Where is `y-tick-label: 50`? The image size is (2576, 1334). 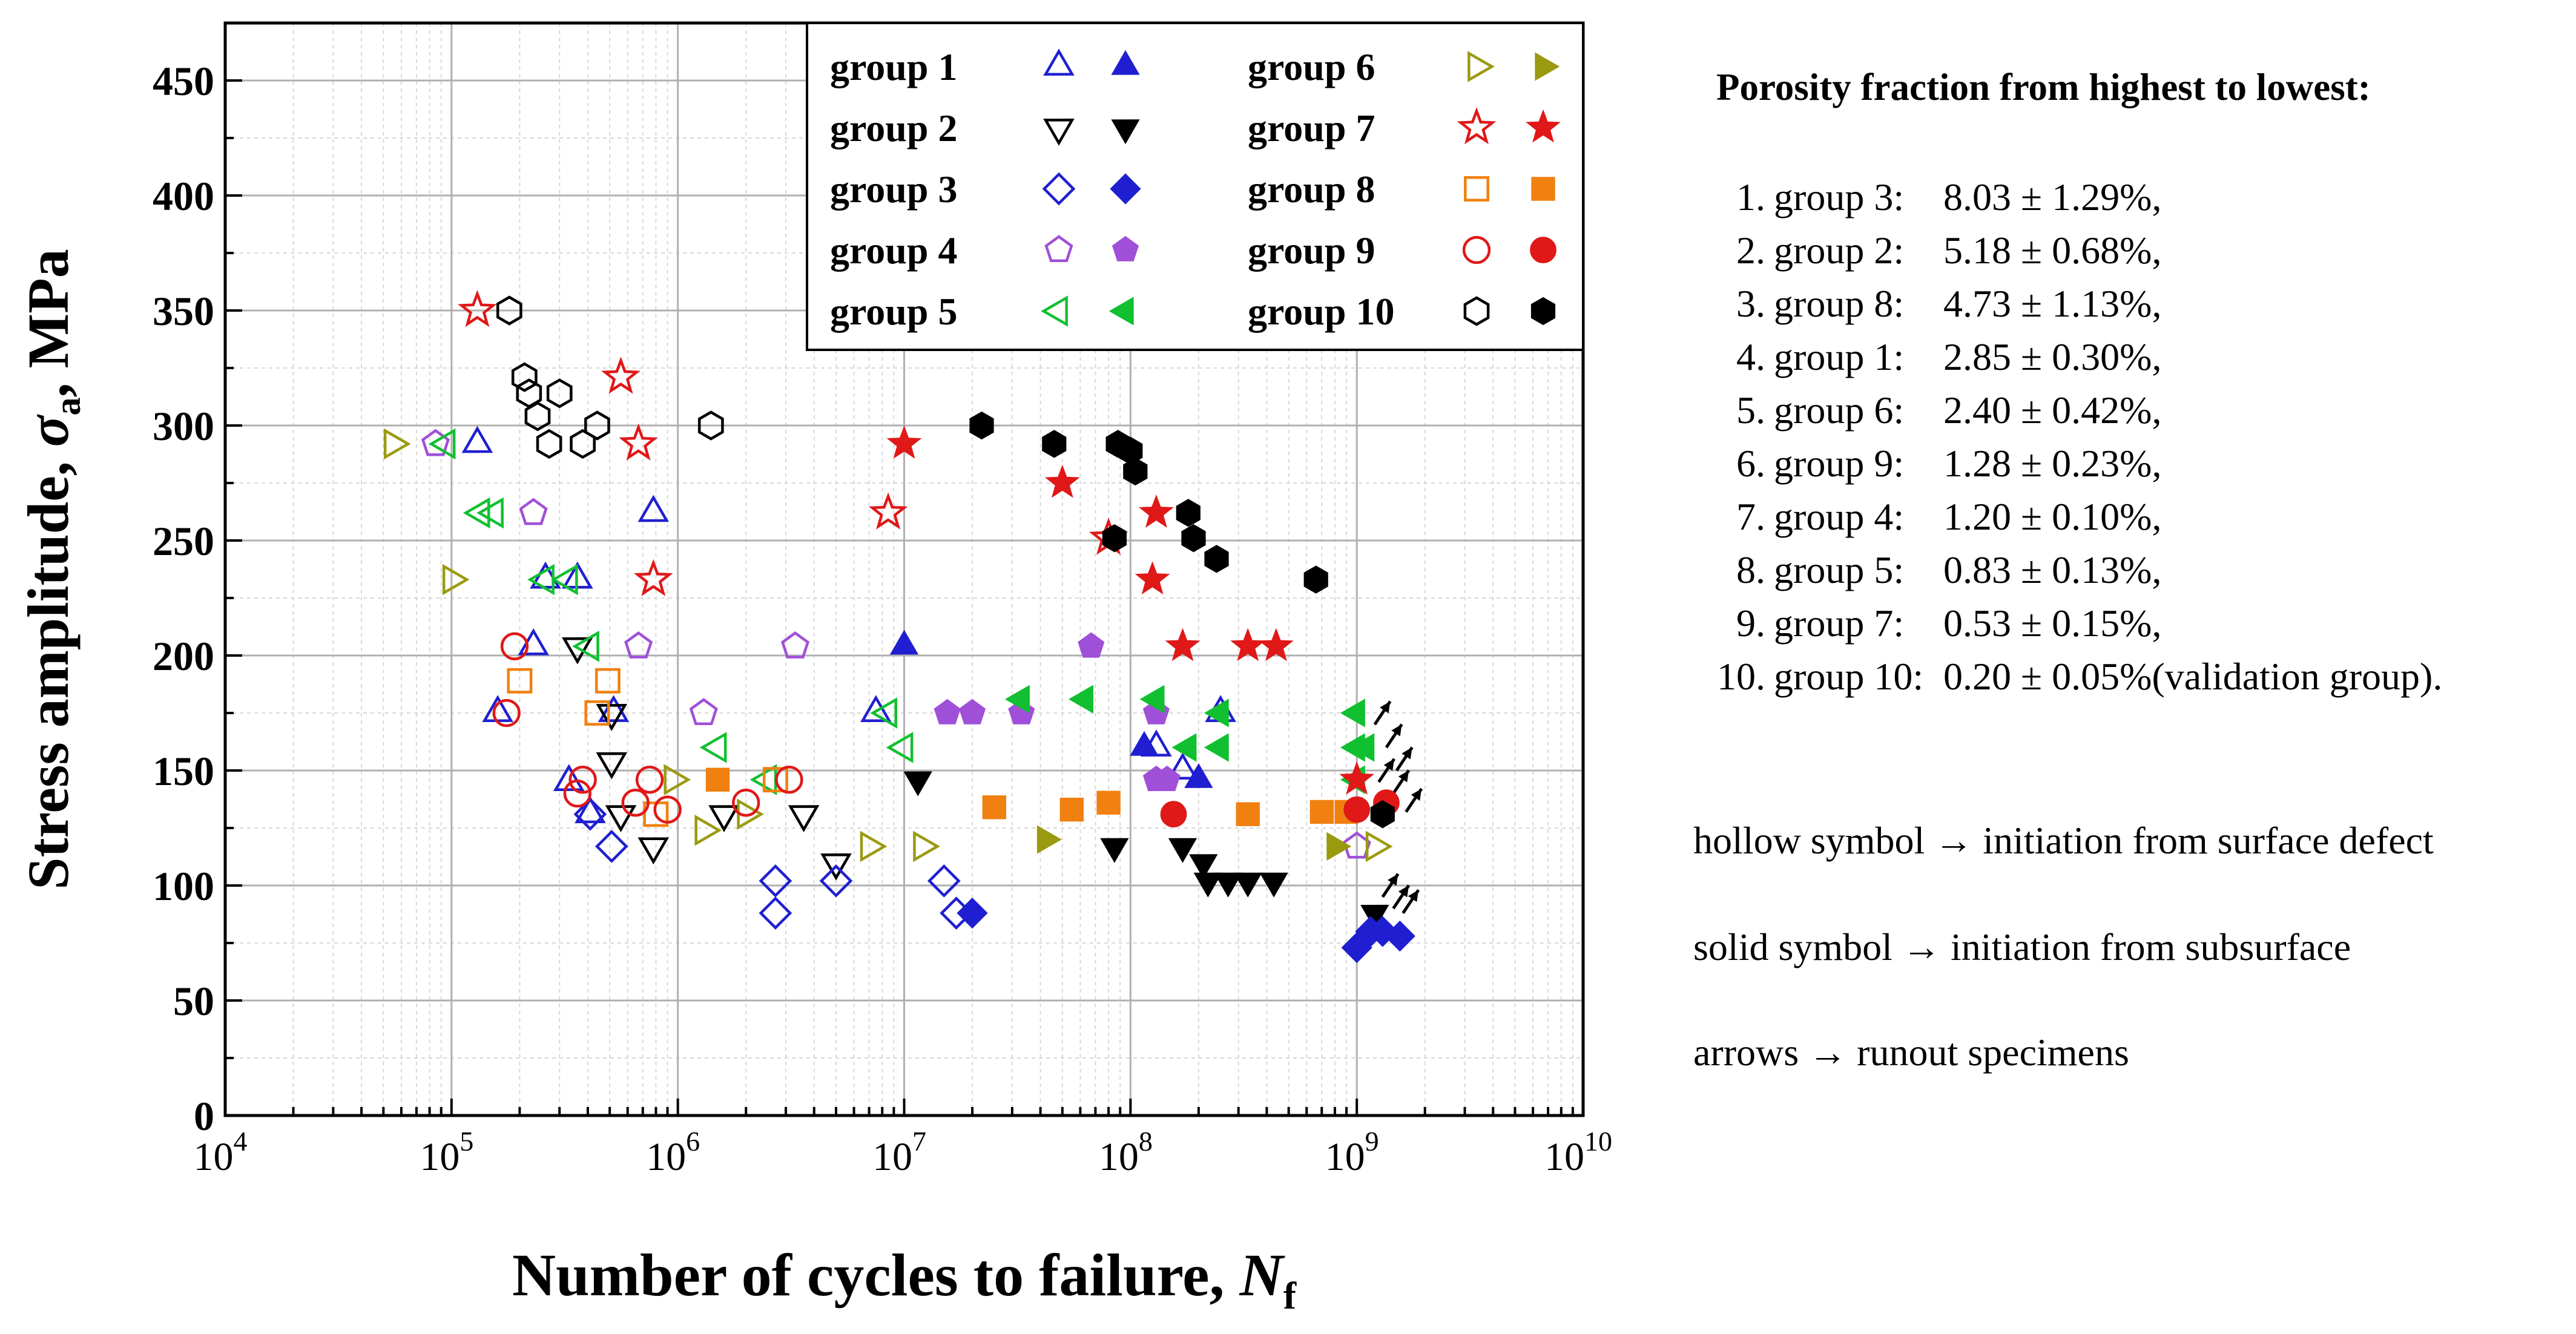
y-tick-label: 50 is located at coordinates (194, 1001).